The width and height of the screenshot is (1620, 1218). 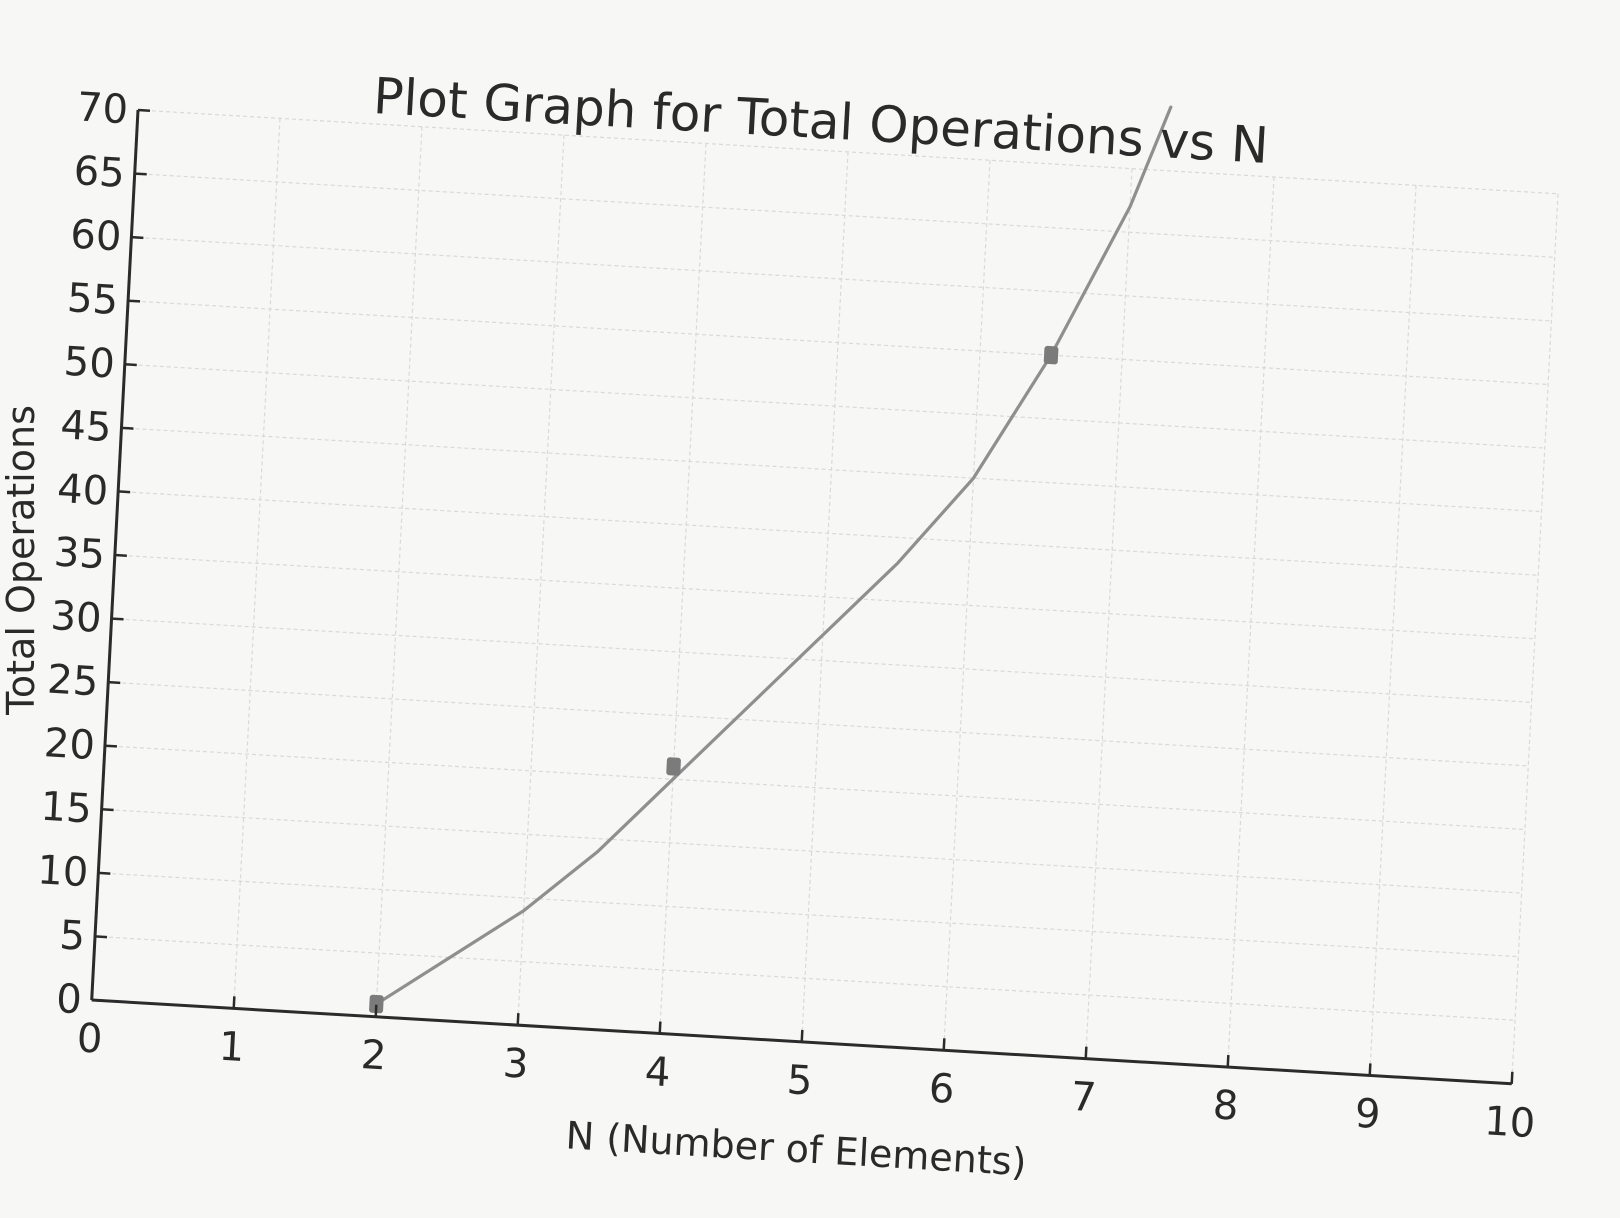 What do you see at coordinates (1368, 1114) in the screenshot?
I see `x-tick-label: 9` at bounding box center [1368, 1114].